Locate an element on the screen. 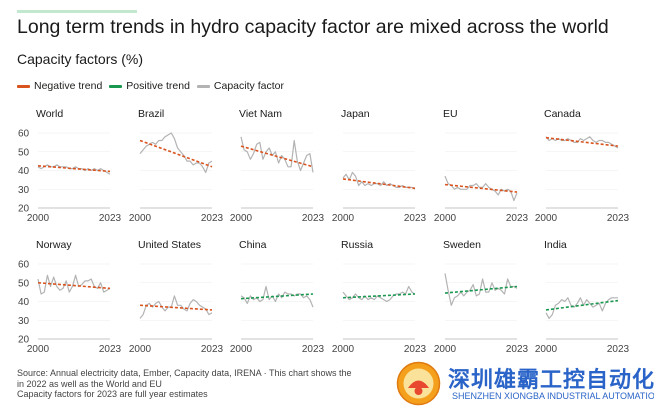  panel-title: Canada is located at coordinates (562, 114).